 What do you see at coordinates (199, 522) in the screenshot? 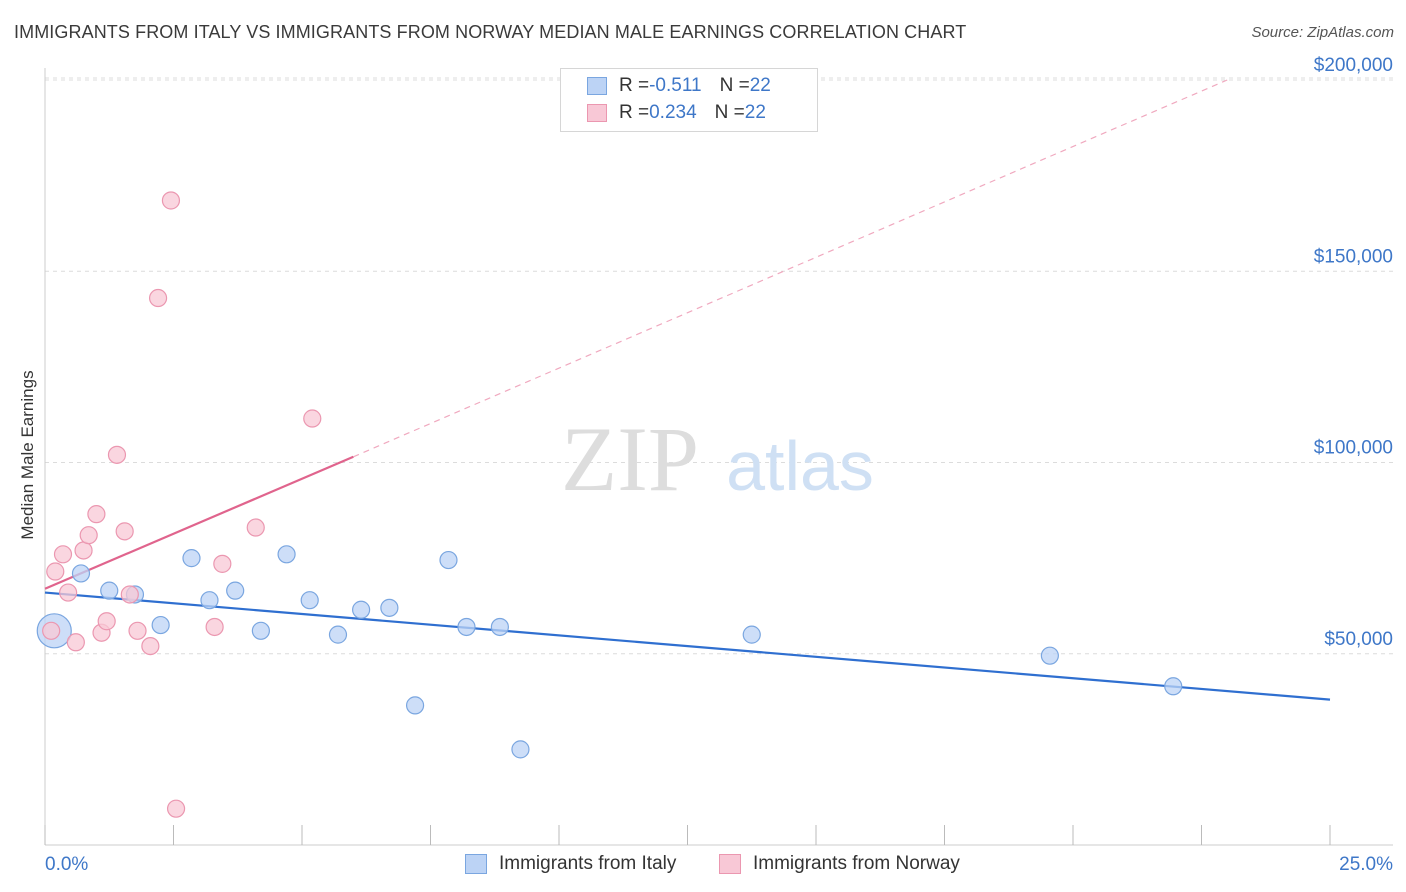
I see `norway-trend-line` at bounding box center [199, 522].